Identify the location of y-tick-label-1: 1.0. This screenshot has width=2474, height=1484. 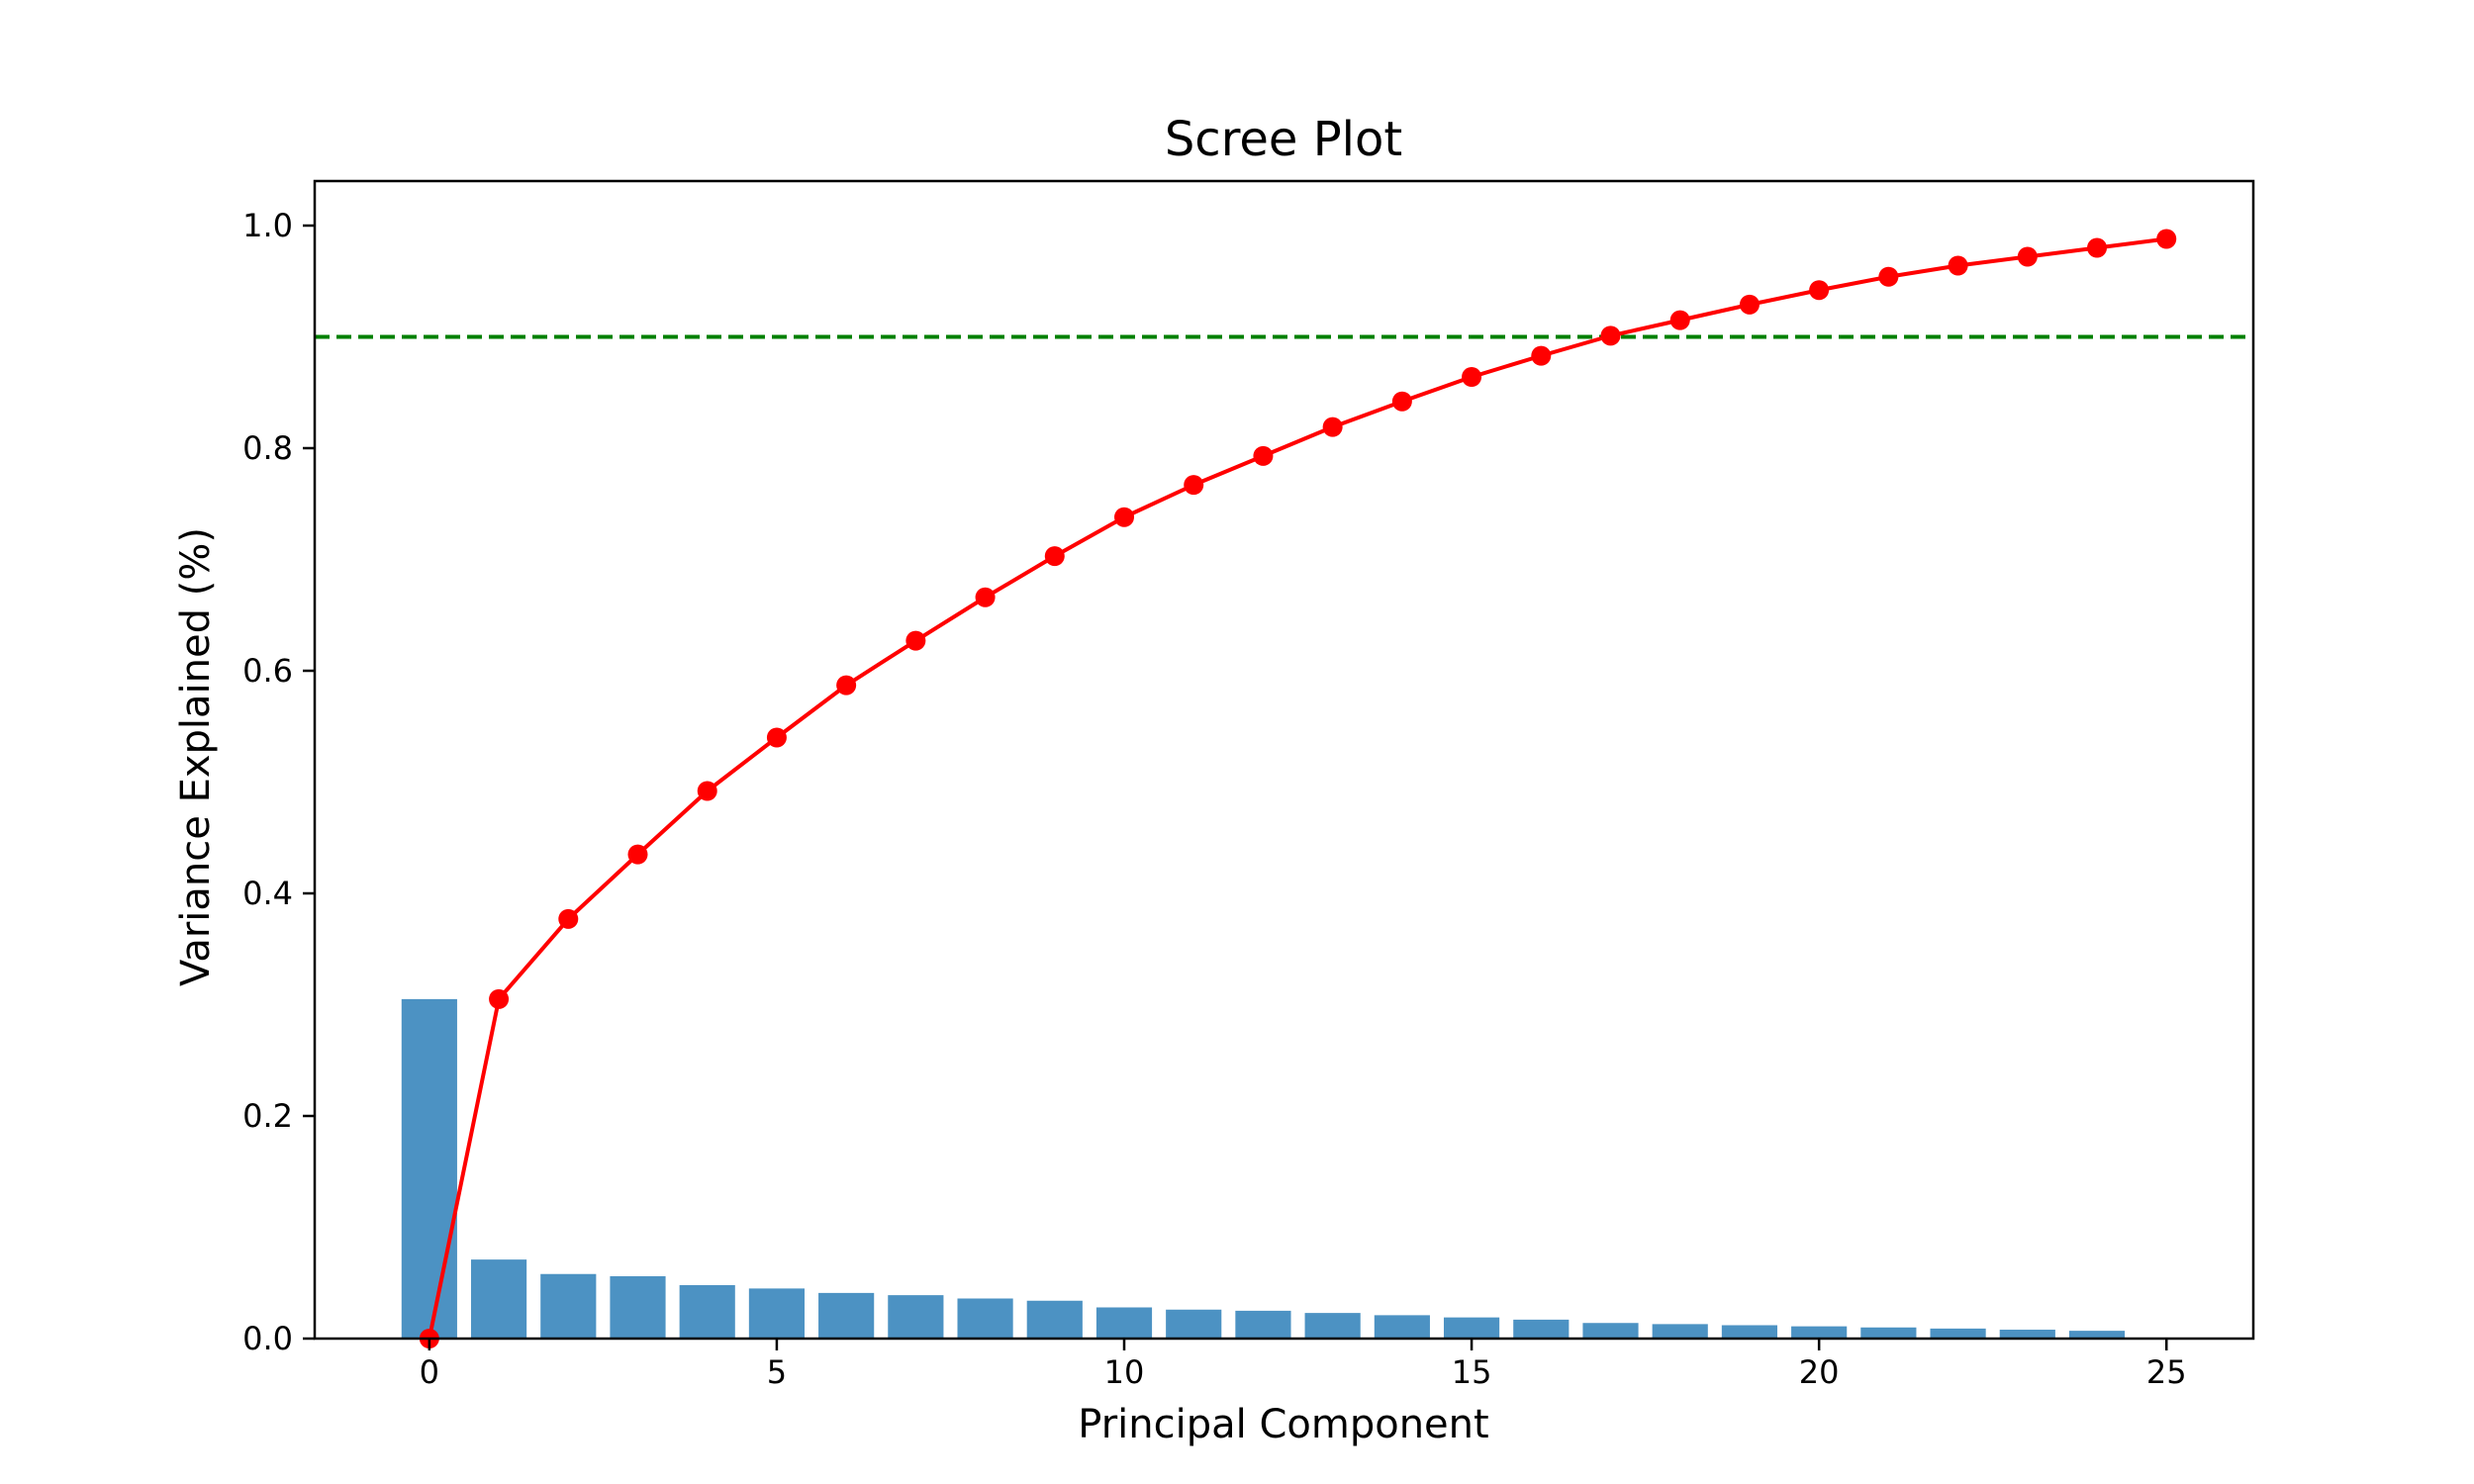
(268, 225).